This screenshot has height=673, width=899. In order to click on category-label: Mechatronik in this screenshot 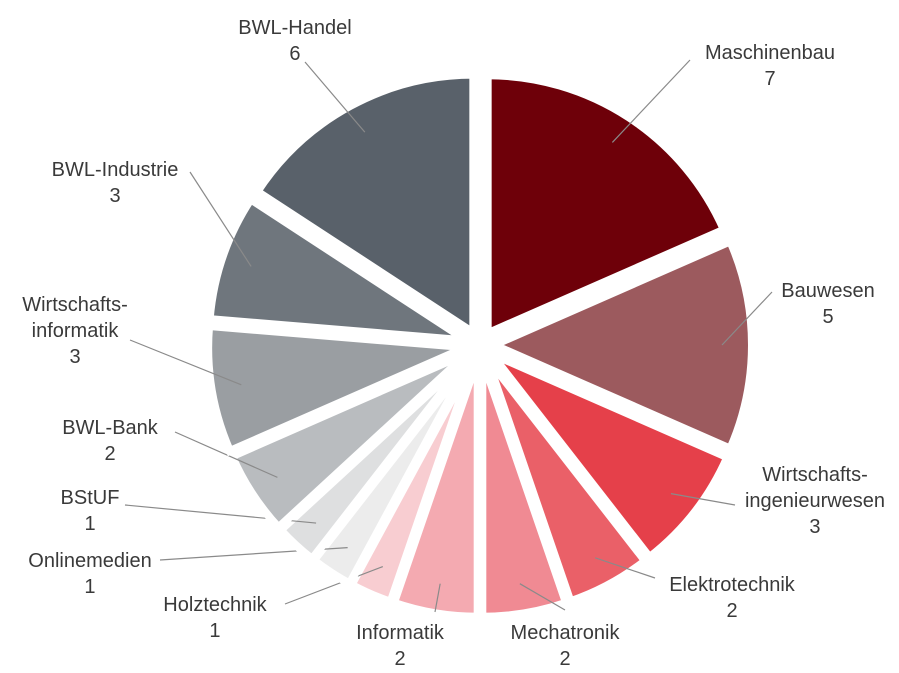, I will do `click(565, 633)`.